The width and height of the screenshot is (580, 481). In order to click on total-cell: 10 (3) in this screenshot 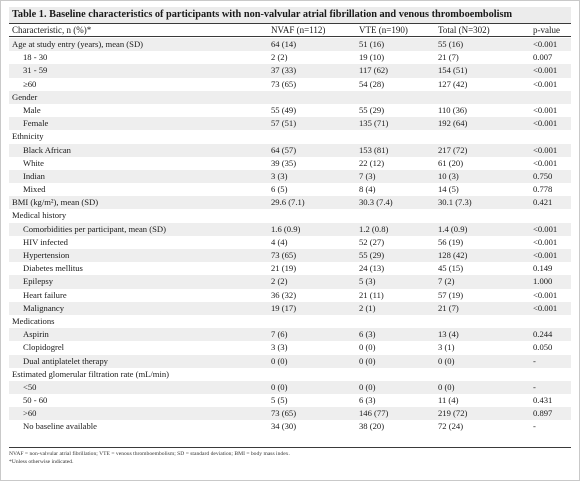, I will do `click(448, 175)`.